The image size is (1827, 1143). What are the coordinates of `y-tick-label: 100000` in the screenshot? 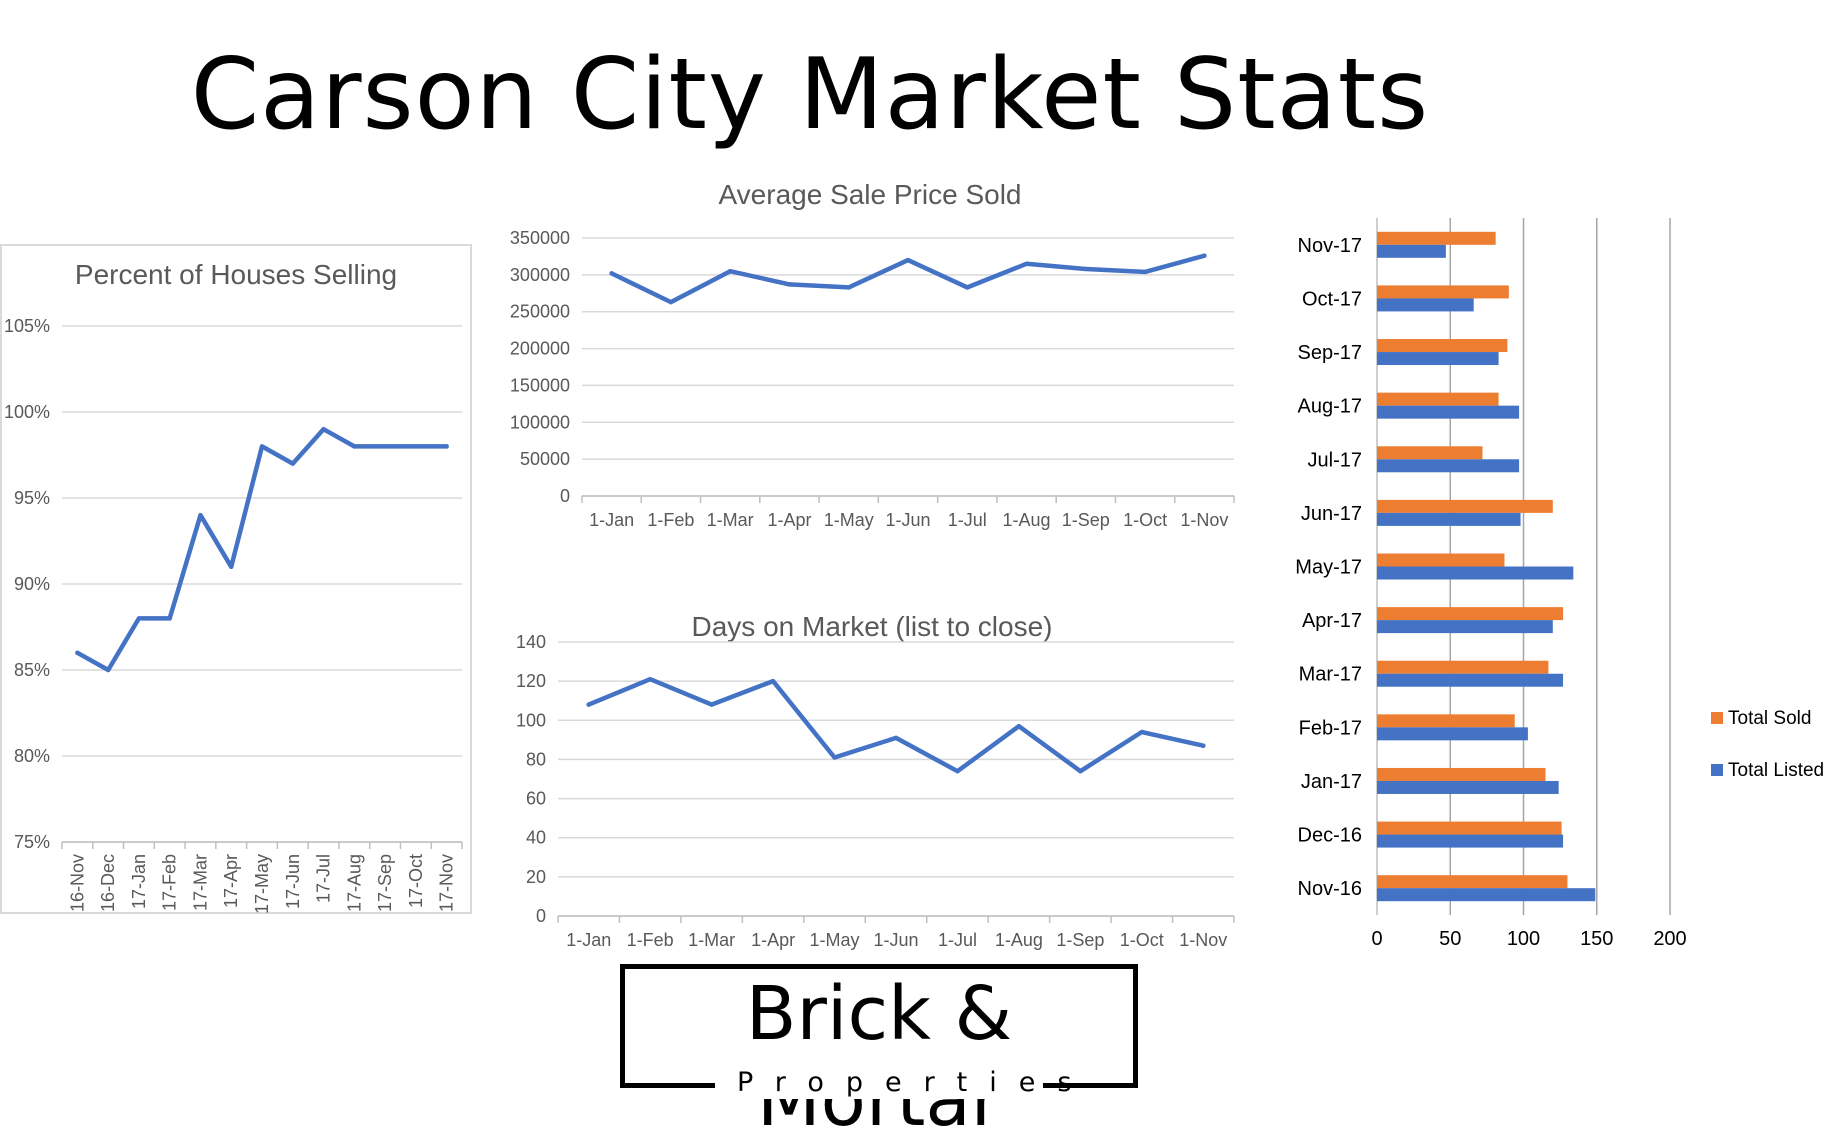 It's located at (540, 422).